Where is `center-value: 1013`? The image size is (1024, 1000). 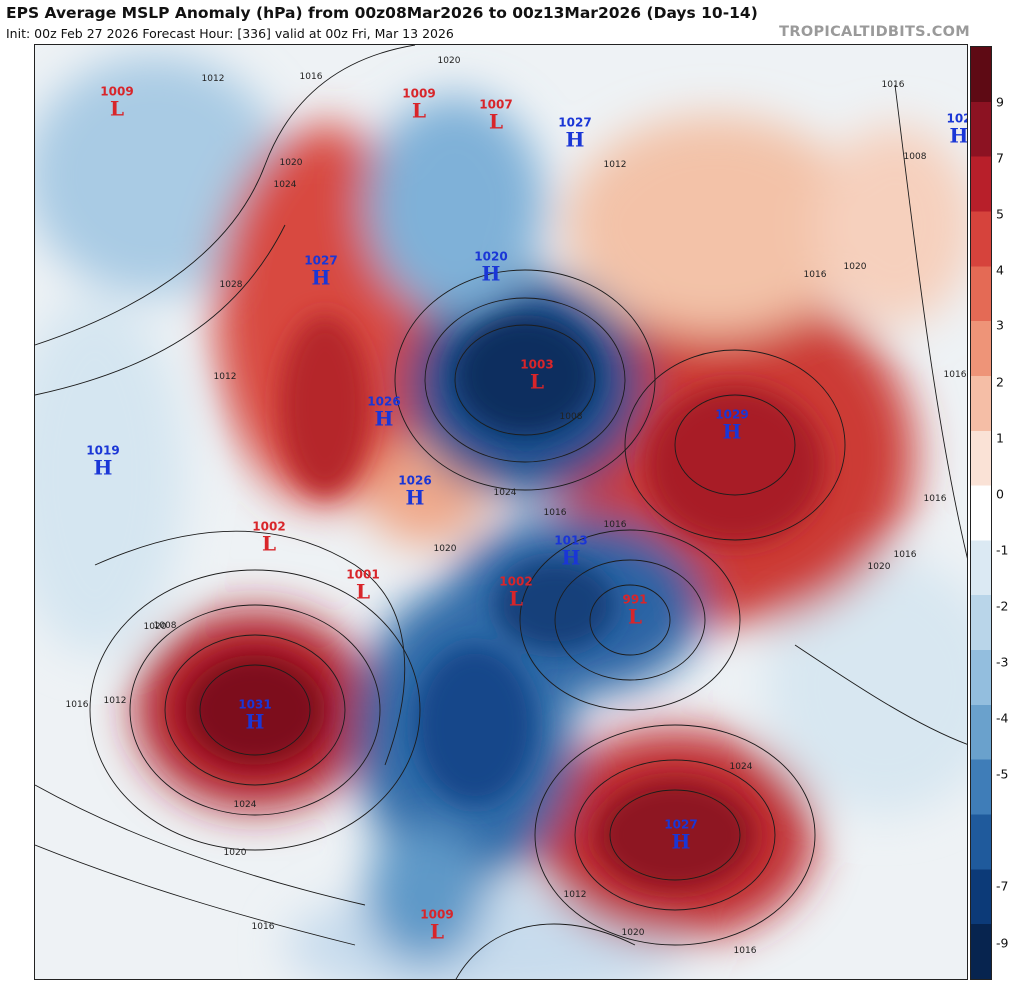 center-value: 1013 is located at coordinates (571, 540).